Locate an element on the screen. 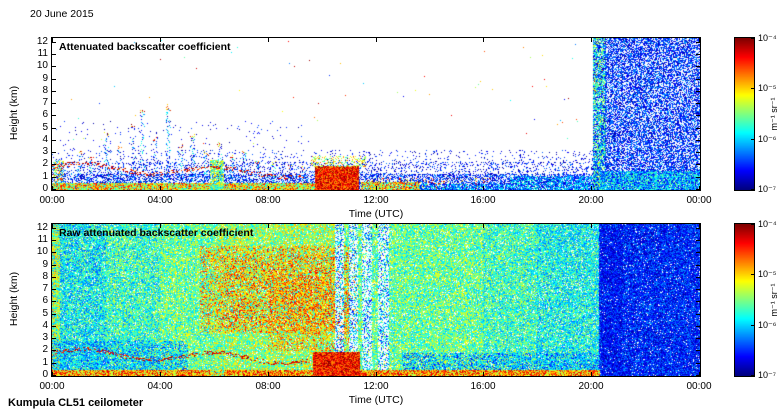 This screenshot has height=420, width=780. colorbar-unit-label: m⁻¹ sr⁻¹ is located at coordinates (774, 114).